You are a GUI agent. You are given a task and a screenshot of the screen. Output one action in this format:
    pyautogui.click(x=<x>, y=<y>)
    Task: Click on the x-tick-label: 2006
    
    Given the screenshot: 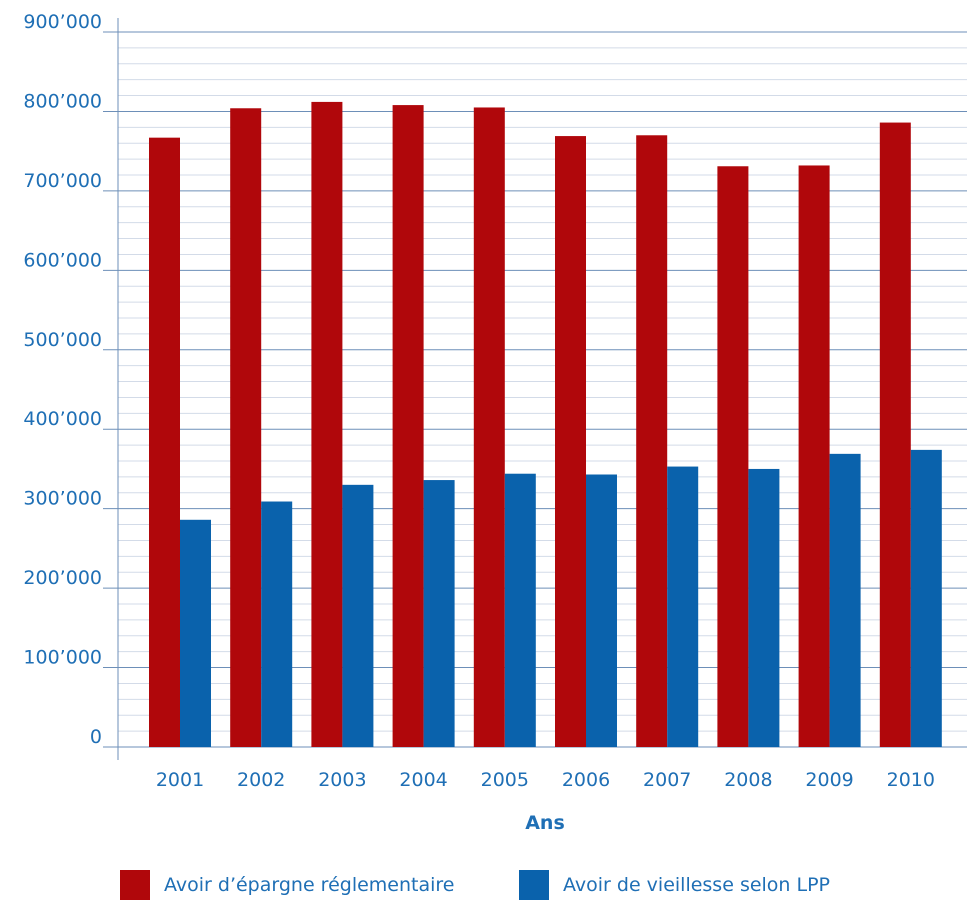 What is the action you would take?
    pyautogui.click(x=586, y=780)
    